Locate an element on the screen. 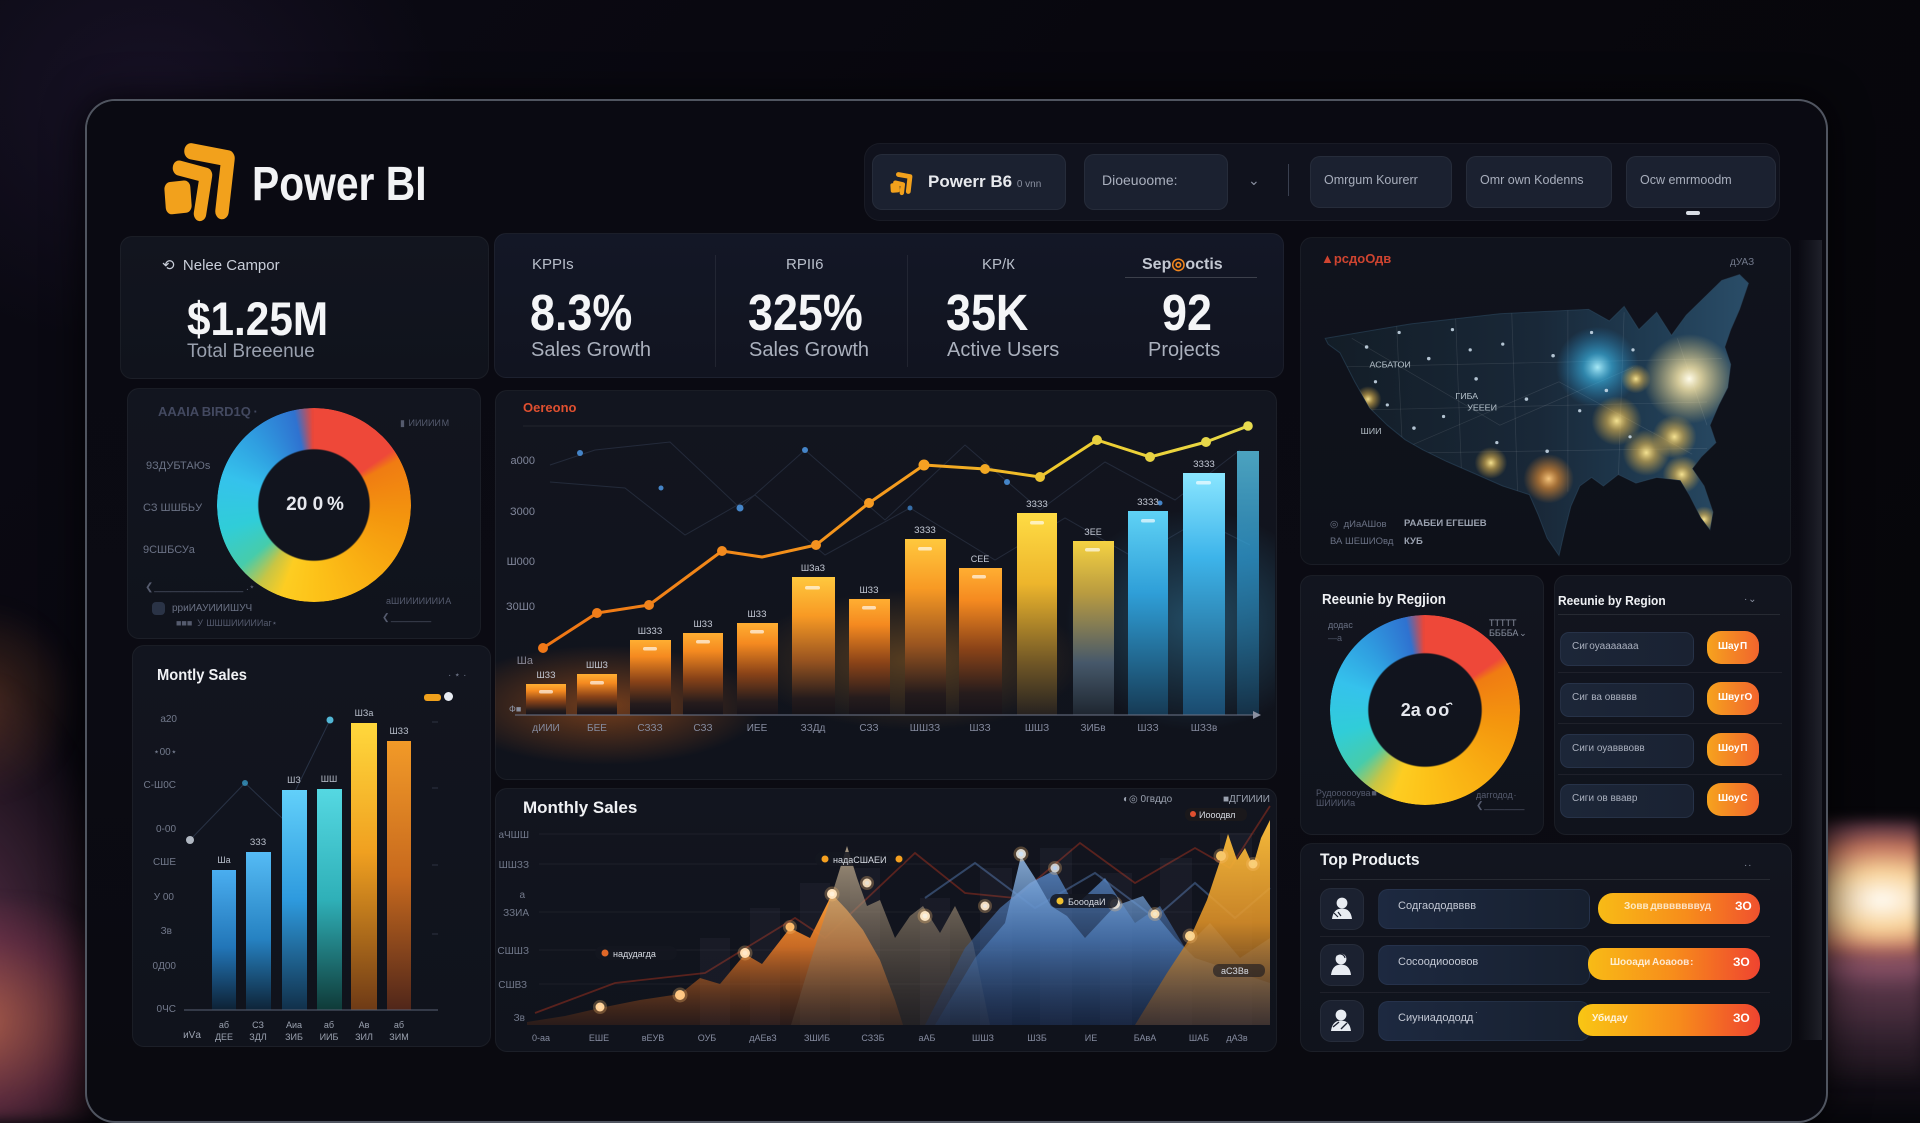 The image size is (1920, 1123). svg-text: ▲pcдоОдв is located at coordinates (1356, 258).